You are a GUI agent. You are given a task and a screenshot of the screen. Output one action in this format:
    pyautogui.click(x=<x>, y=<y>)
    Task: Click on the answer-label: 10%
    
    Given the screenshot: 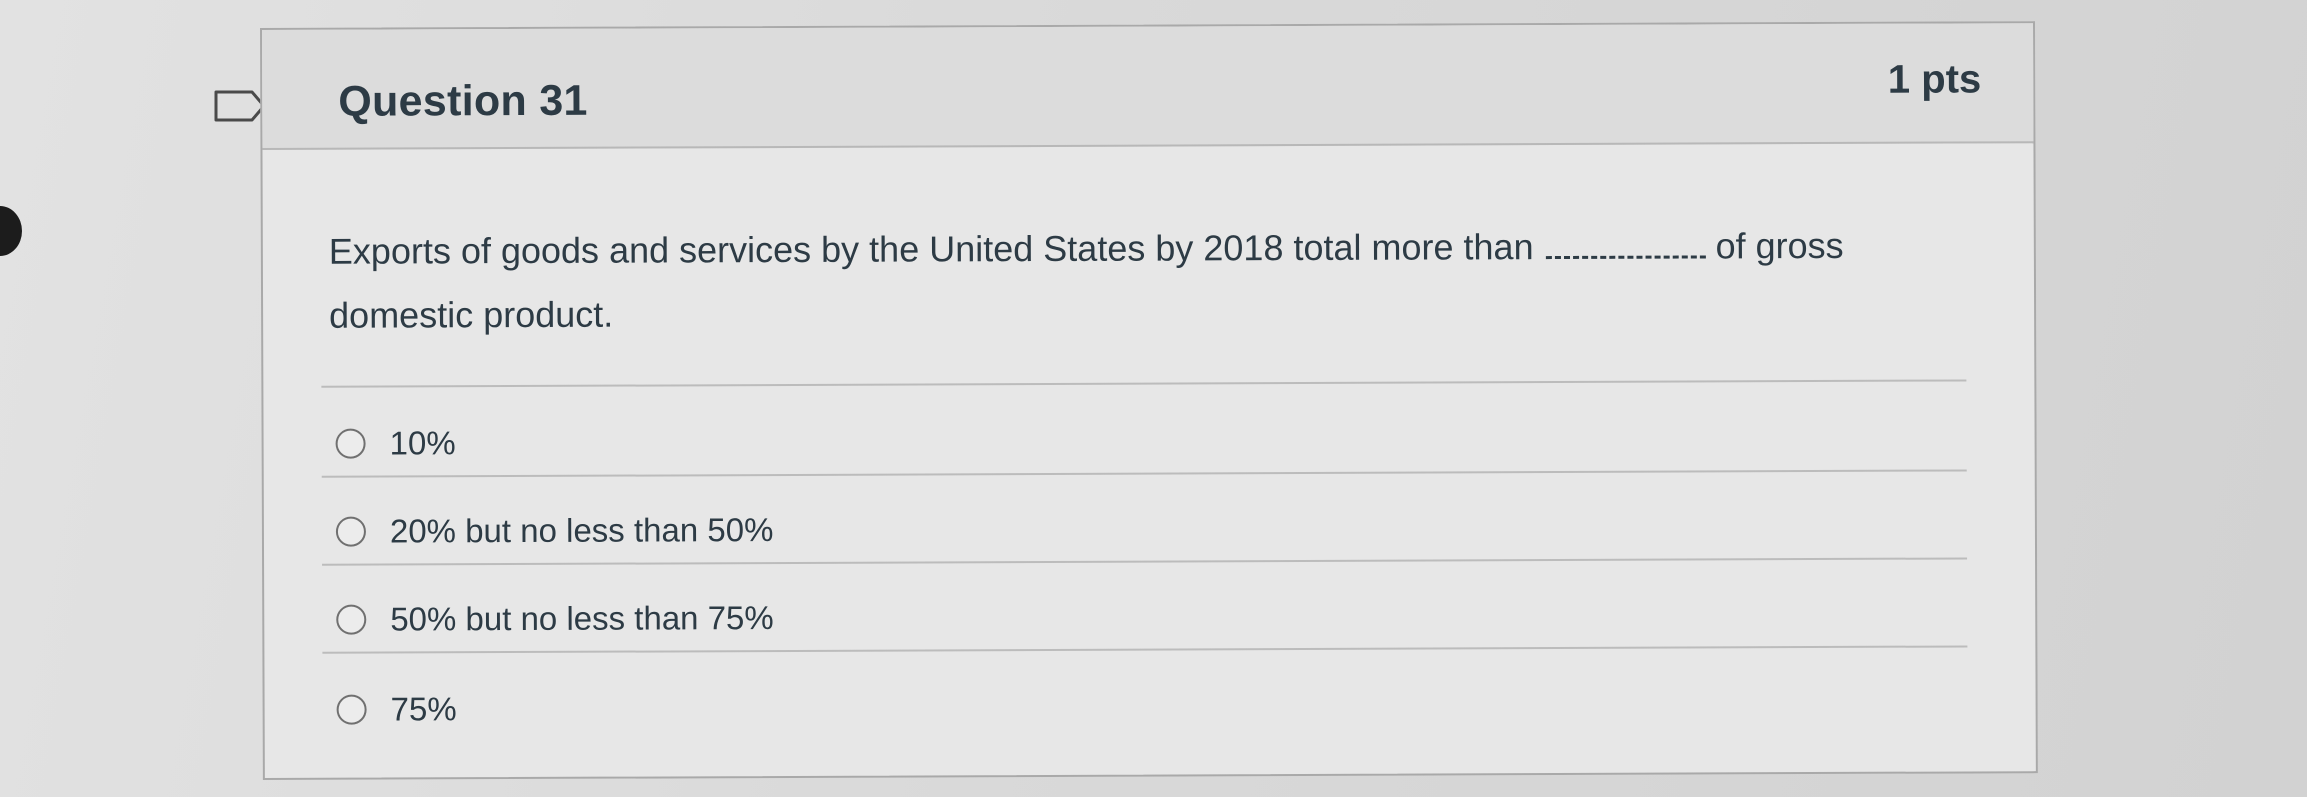 What is the action you would take?
    pyautogui.click(x=422, y=443)
    